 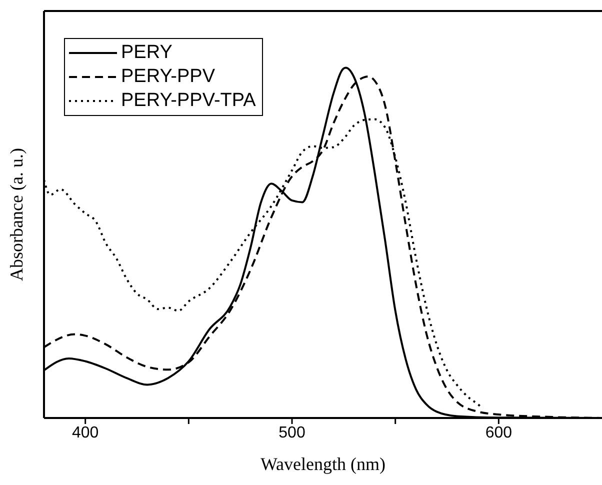 What do you see at coordinates (188, 101) in the screenshot?
I see `legend-label: PERY-PPV-TPA` at bounding box center [188, 101].